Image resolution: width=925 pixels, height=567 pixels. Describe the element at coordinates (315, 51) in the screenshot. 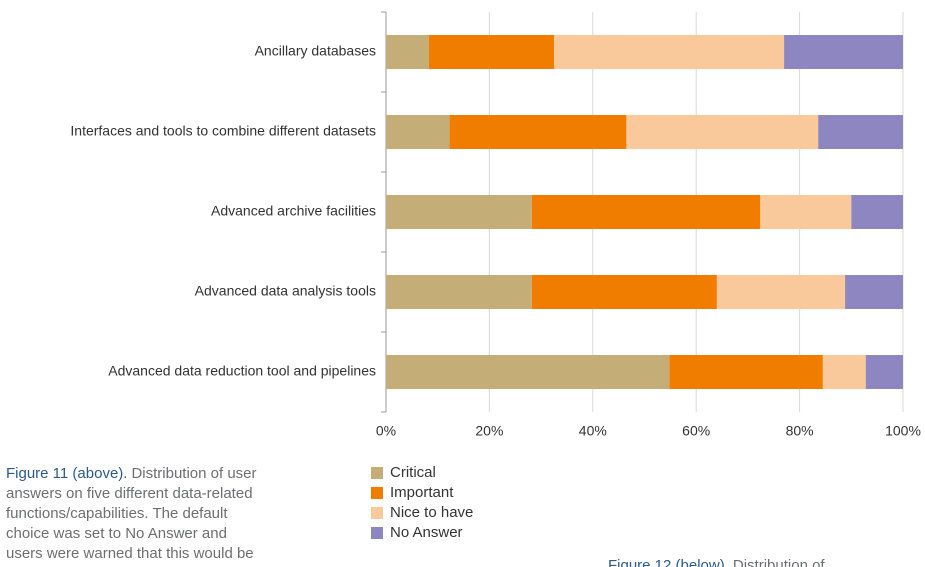

I see `category-label: Ancillary databases` at that location.